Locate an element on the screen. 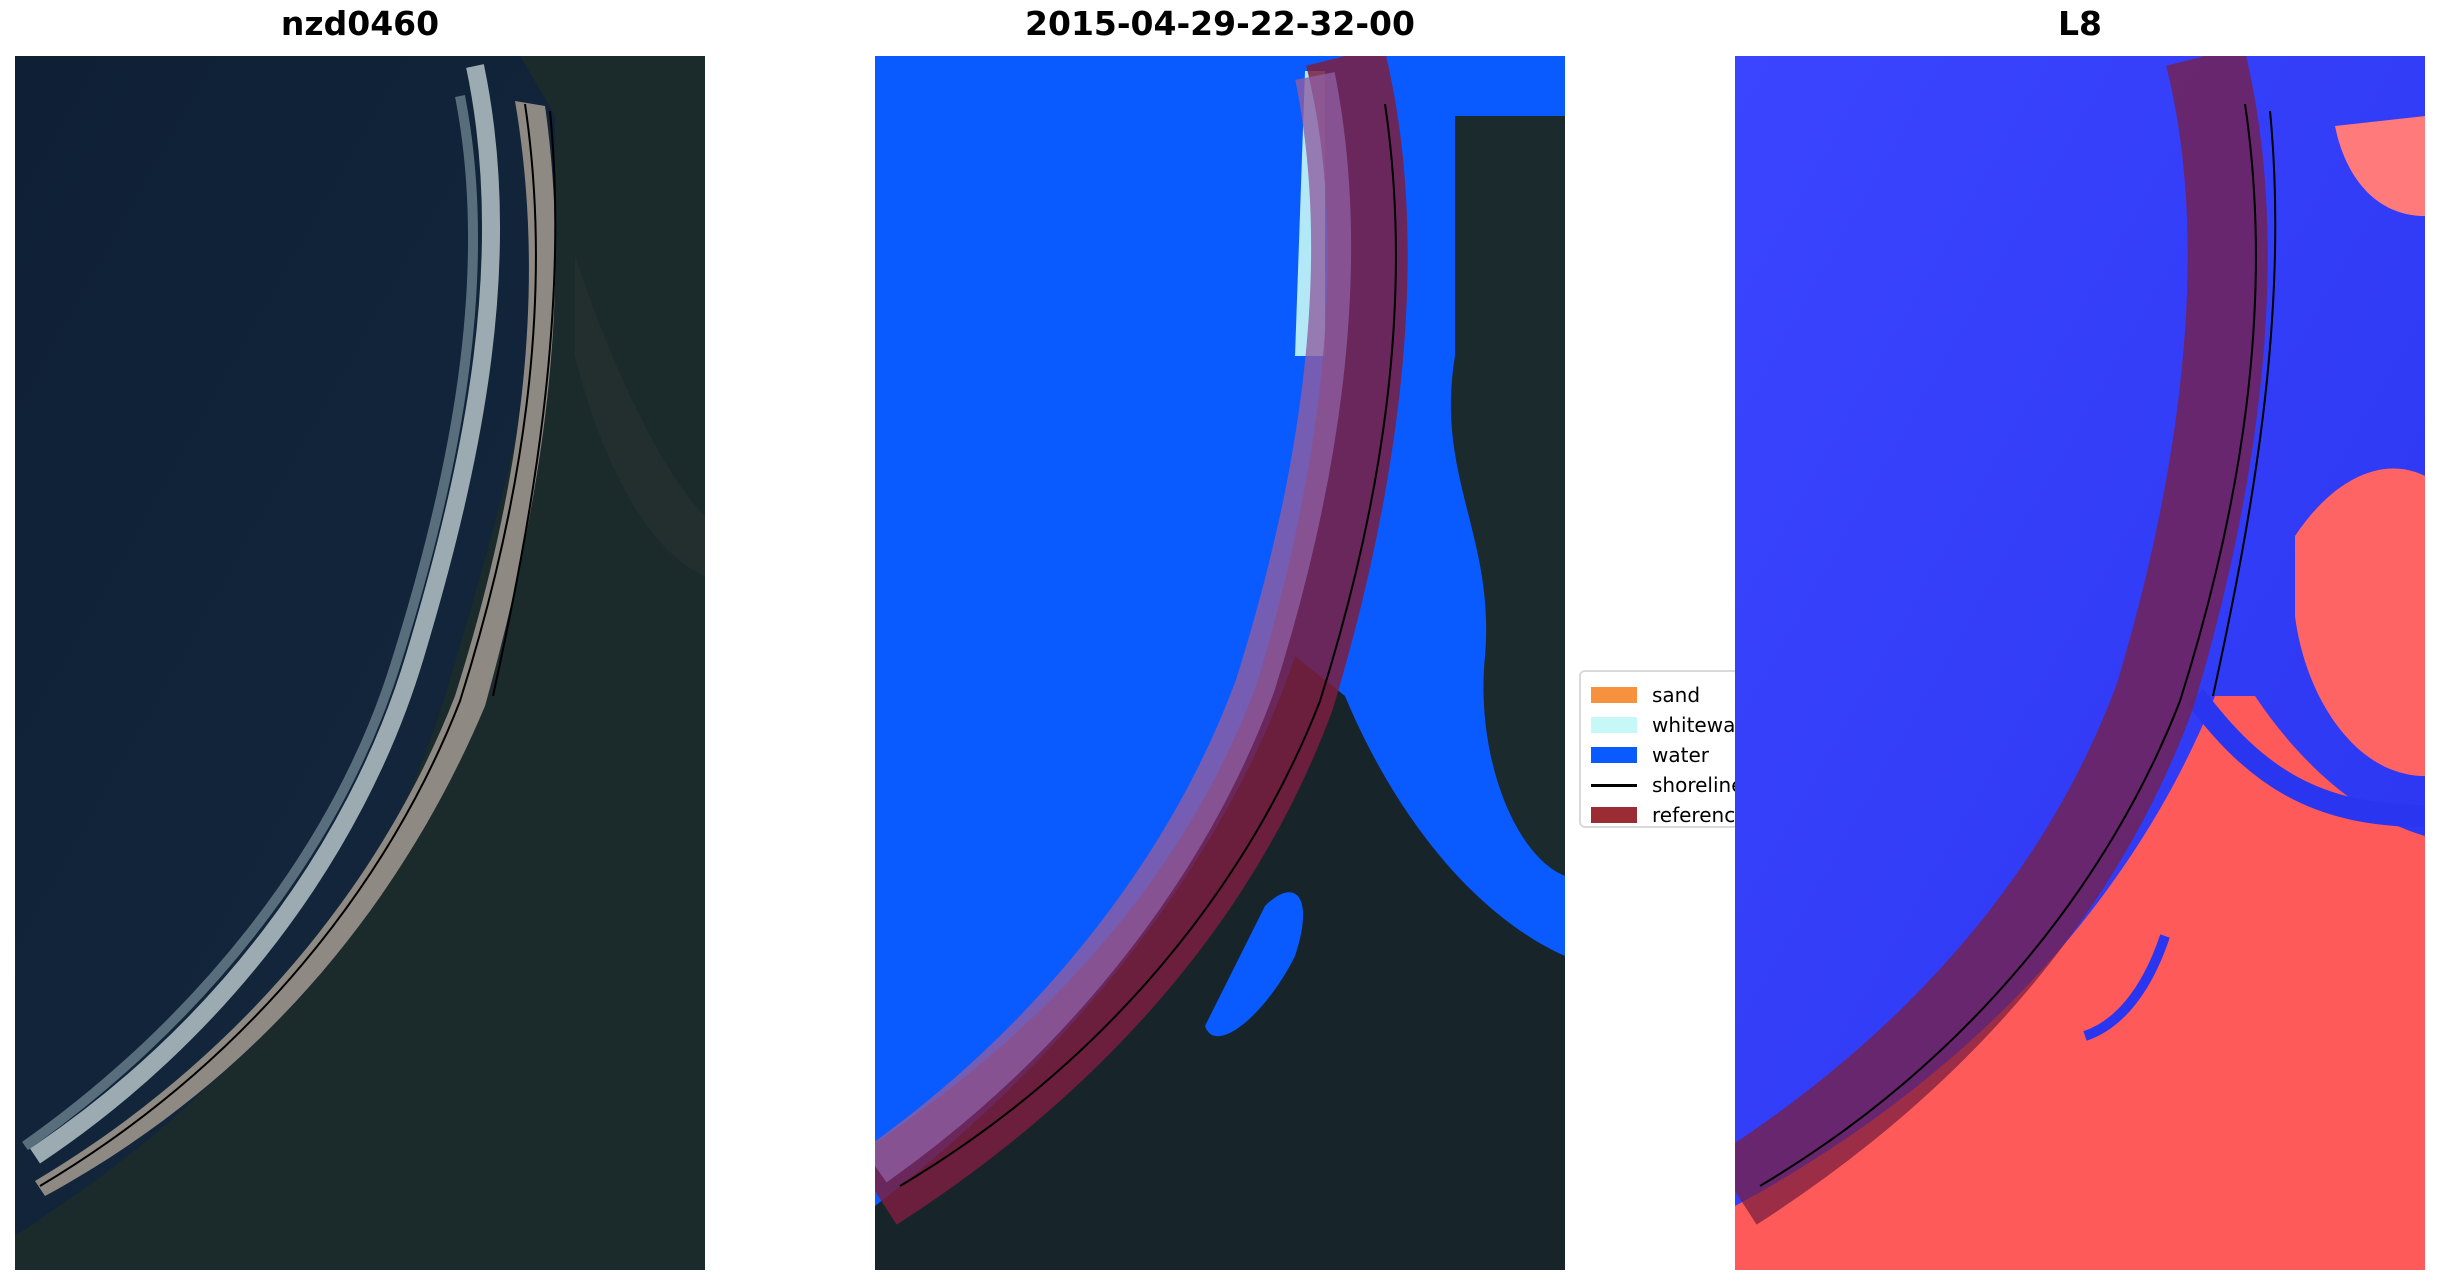 The width and height of the screenshot is (2438, 1283). panel-title-index: L8 is located at coordinates (2080, 23).